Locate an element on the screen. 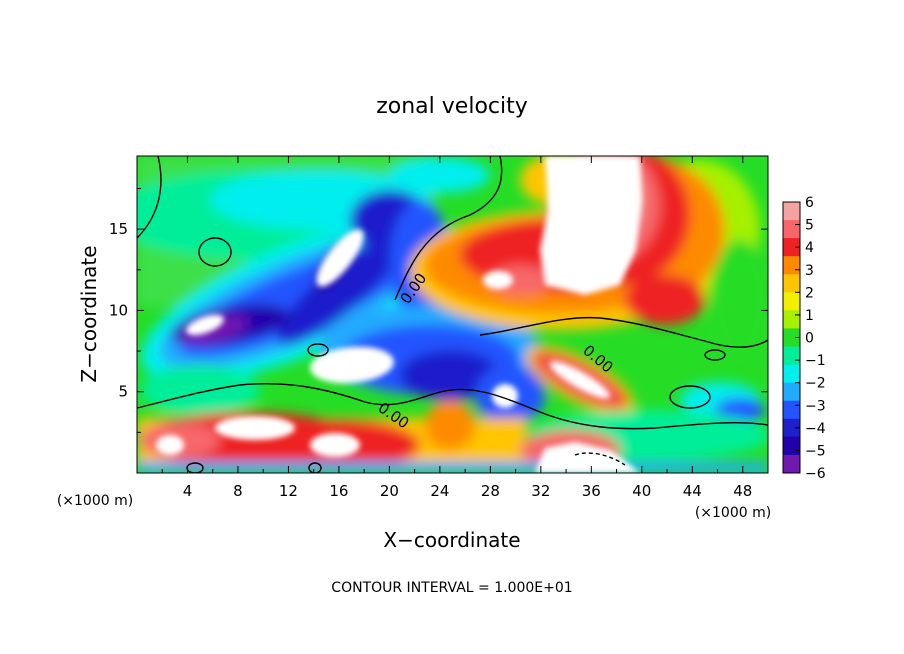 This screenshot has height=654, width=904. colorbar-label: 5 is located at coordinates (809, 226).